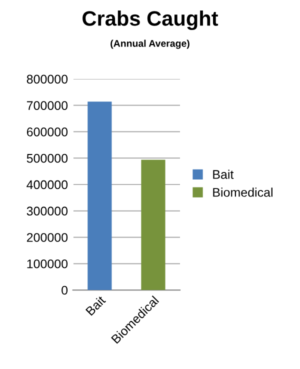  What do you see at coordinates (47, 263) in the screenshot?
I see `y-tick-label: 100000` at bounding box center [47, 263].